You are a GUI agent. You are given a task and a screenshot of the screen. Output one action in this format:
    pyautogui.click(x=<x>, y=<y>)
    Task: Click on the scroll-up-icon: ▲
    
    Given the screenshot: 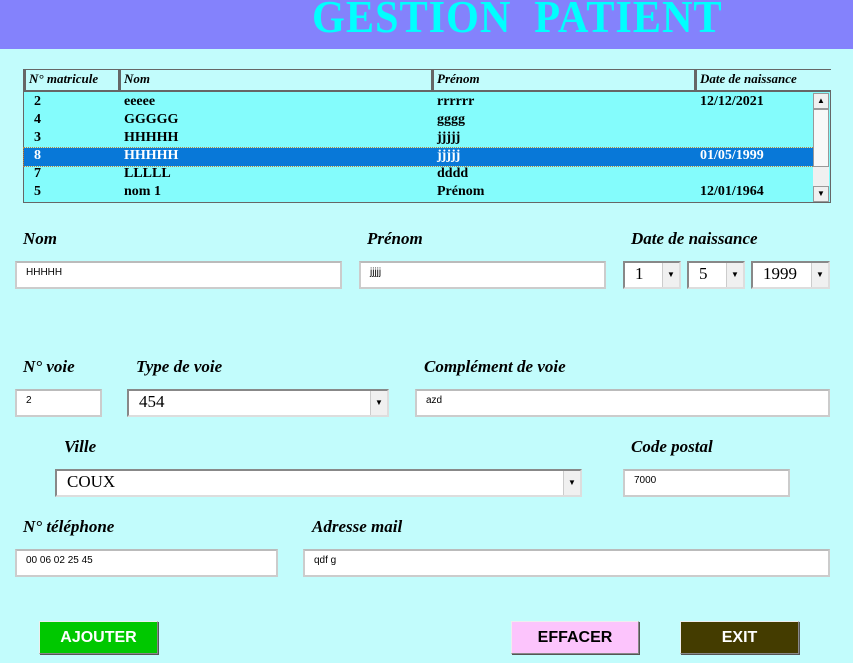 What is the action you would take?
    pyautogui.click(x=821, y=101)
    